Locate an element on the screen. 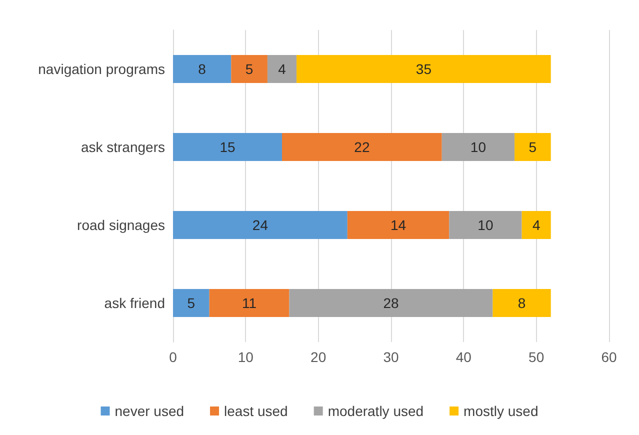 The image size is (639, 435). y-tick-label: ask friend is located at coordinates (134, 303).